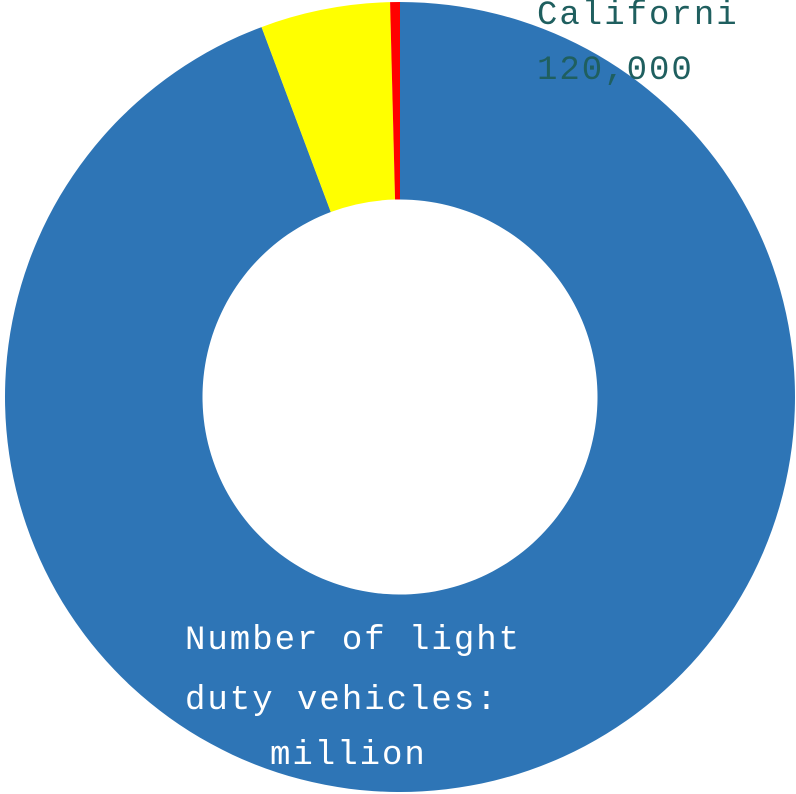 This screenshot has width=796, height=794. Describe the element at coordinates (615, 71) in the screenshot. I see `annotation-line: 120,000` at that location.